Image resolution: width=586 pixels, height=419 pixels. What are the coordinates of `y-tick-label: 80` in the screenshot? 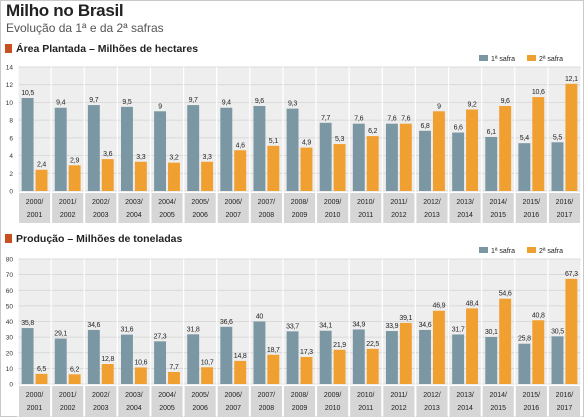 It's located at (10, 260).